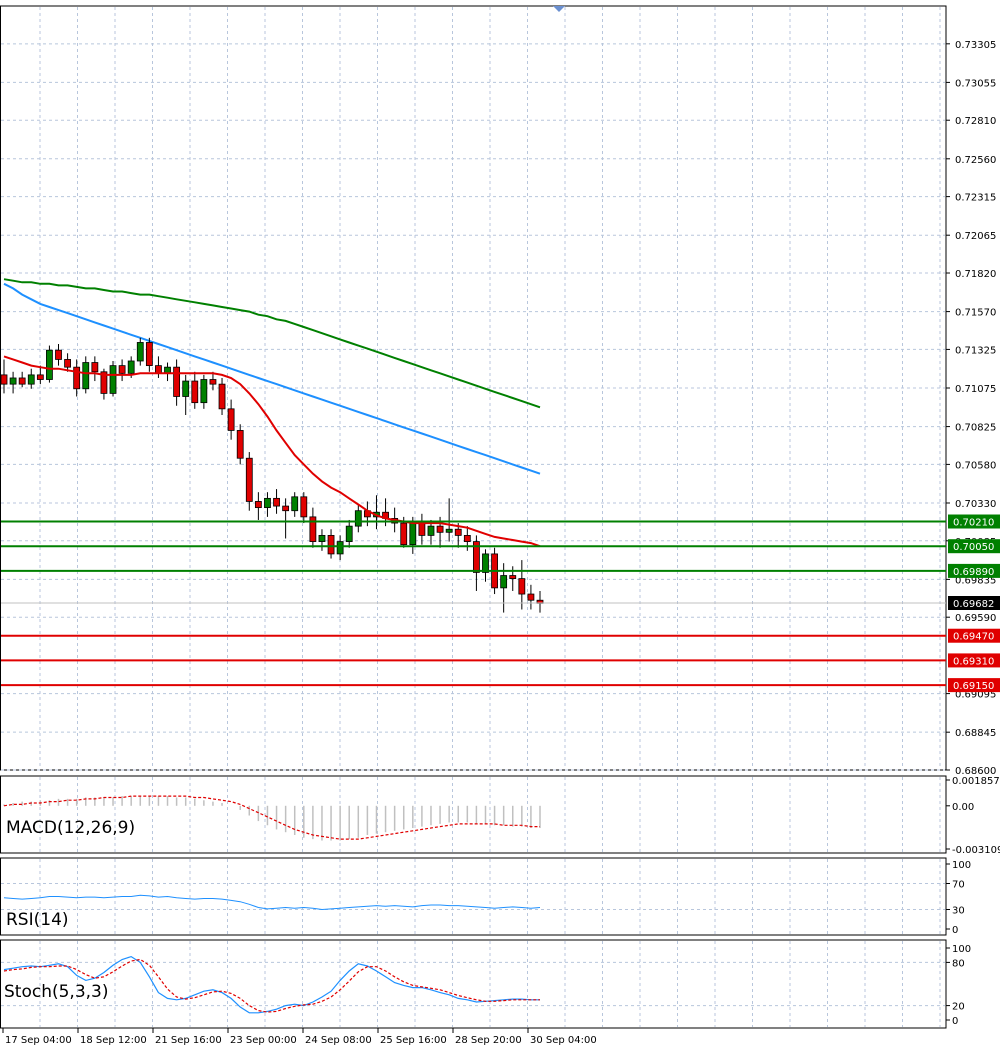  I want to click on time-tick-label: 21 Sep 16:00, so click(188, 1040).